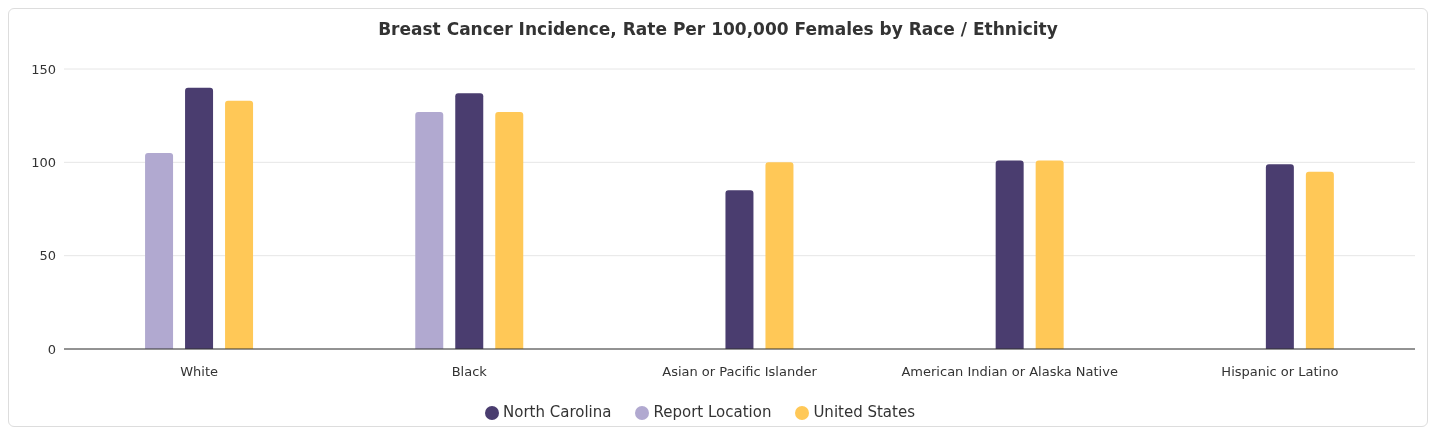 This screenshot has height=427, width=1432. Describe the element at coordinates (1280, 372) in the screenshot. I see `x-tick-label: Hispanic or Latino` at that location.